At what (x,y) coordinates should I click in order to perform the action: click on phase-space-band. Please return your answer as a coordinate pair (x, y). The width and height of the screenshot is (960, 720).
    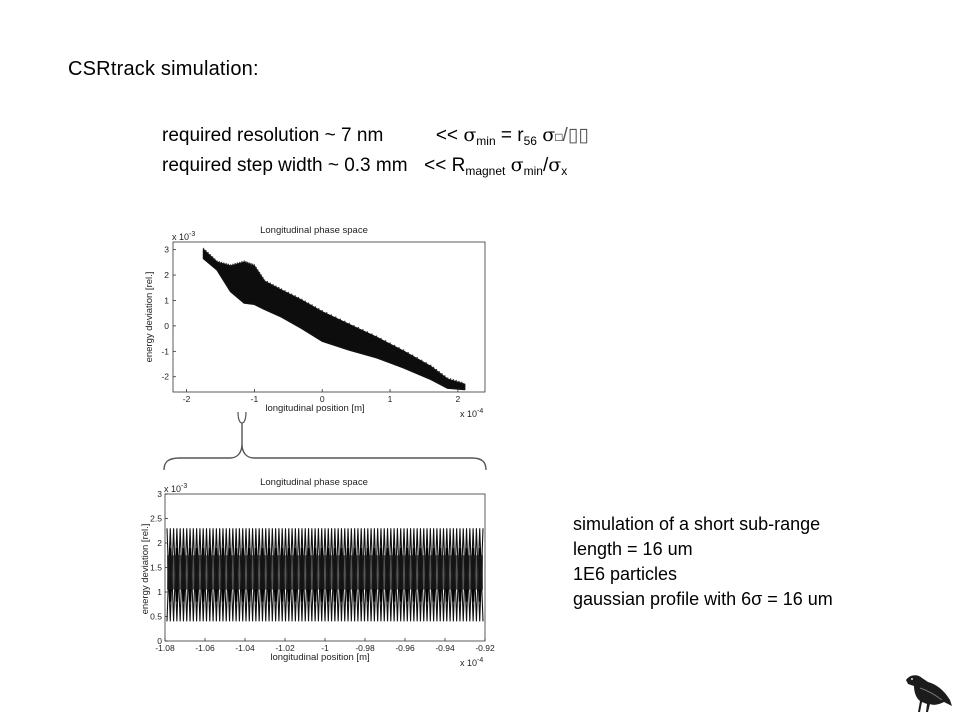
    Looking at the image, I should click on (334, 319).